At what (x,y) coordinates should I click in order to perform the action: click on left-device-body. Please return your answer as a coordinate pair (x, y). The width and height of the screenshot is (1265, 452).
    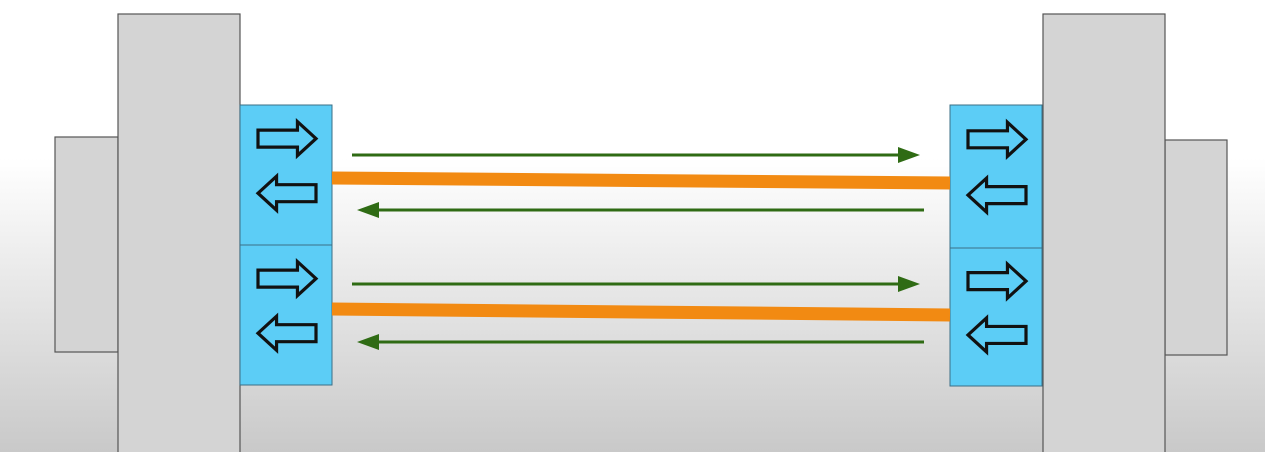
    Looking at the image, I should click on (179, 232).